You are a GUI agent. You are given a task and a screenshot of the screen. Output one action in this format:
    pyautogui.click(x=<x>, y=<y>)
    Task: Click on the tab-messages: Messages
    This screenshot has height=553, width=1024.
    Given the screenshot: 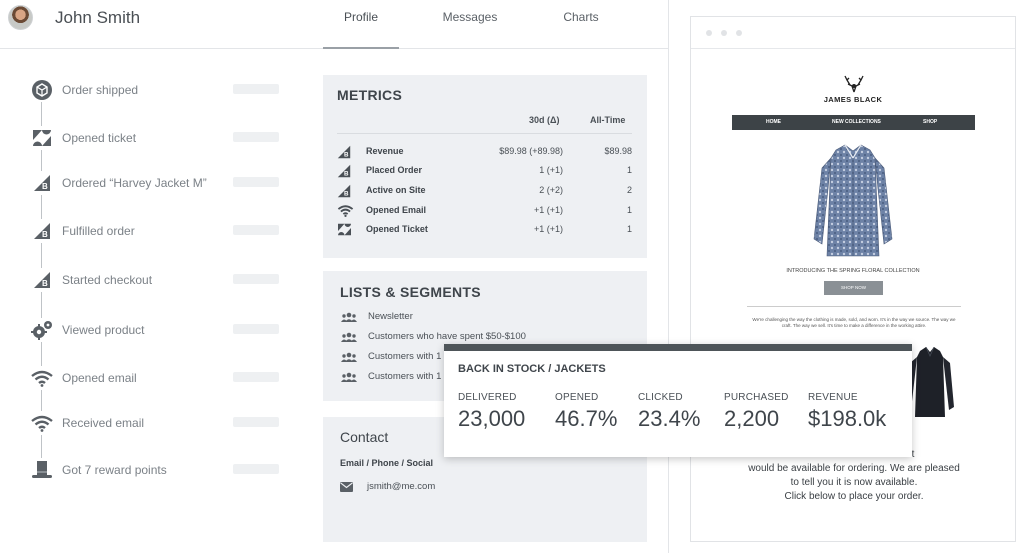 What is the action you would take?
    pyautogui.click(x=470, y=17)
    